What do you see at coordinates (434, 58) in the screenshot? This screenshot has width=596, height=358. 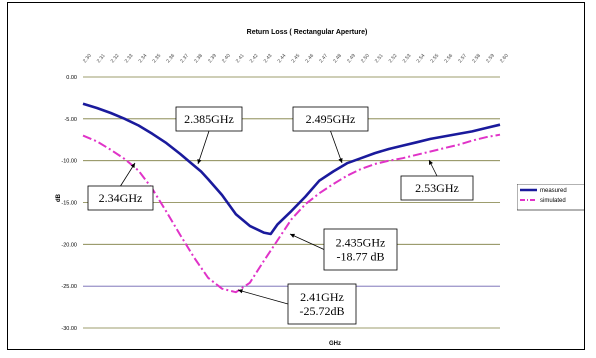 I see `x-tick-label: 2.55` at bounding box center [434, 58].